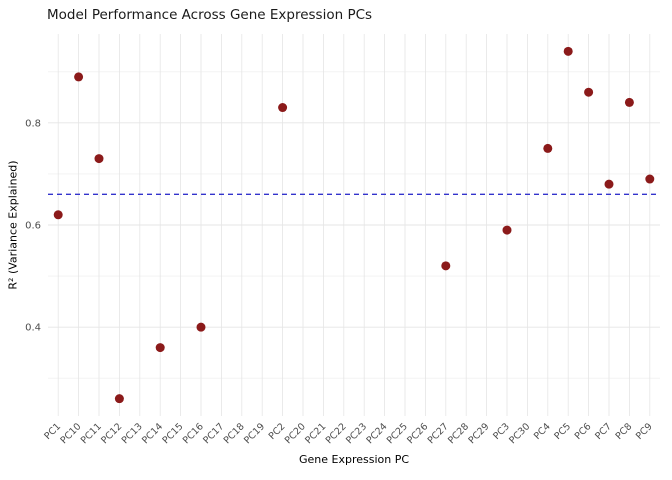 This screenshot has height=480, width=672. I want to click on x-tick-label: PC16, so click(193, 433).